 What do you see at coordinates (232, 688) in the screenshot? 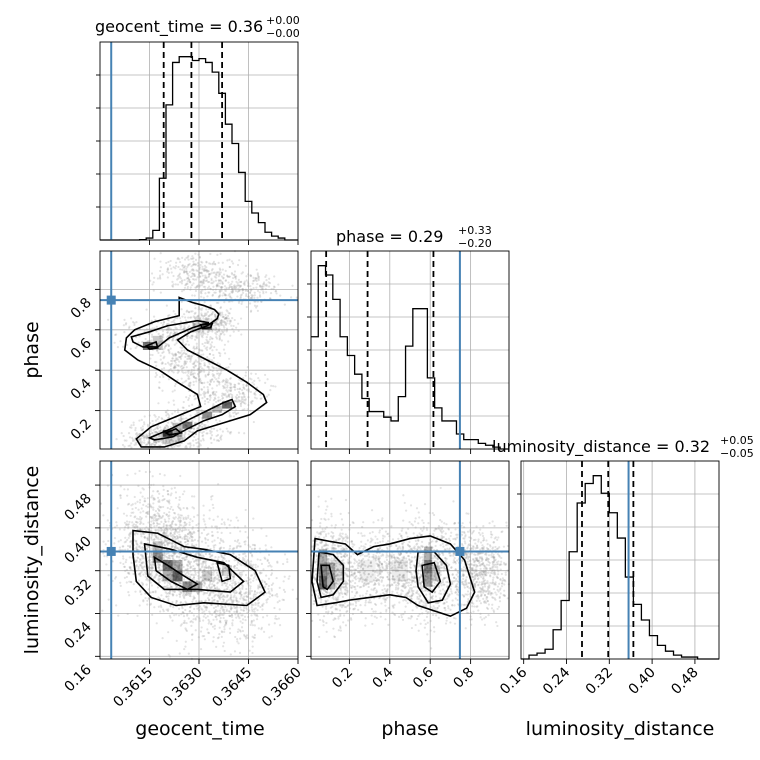
I see `x-tick-label: 0.3645` at bounding box center [232, 688].